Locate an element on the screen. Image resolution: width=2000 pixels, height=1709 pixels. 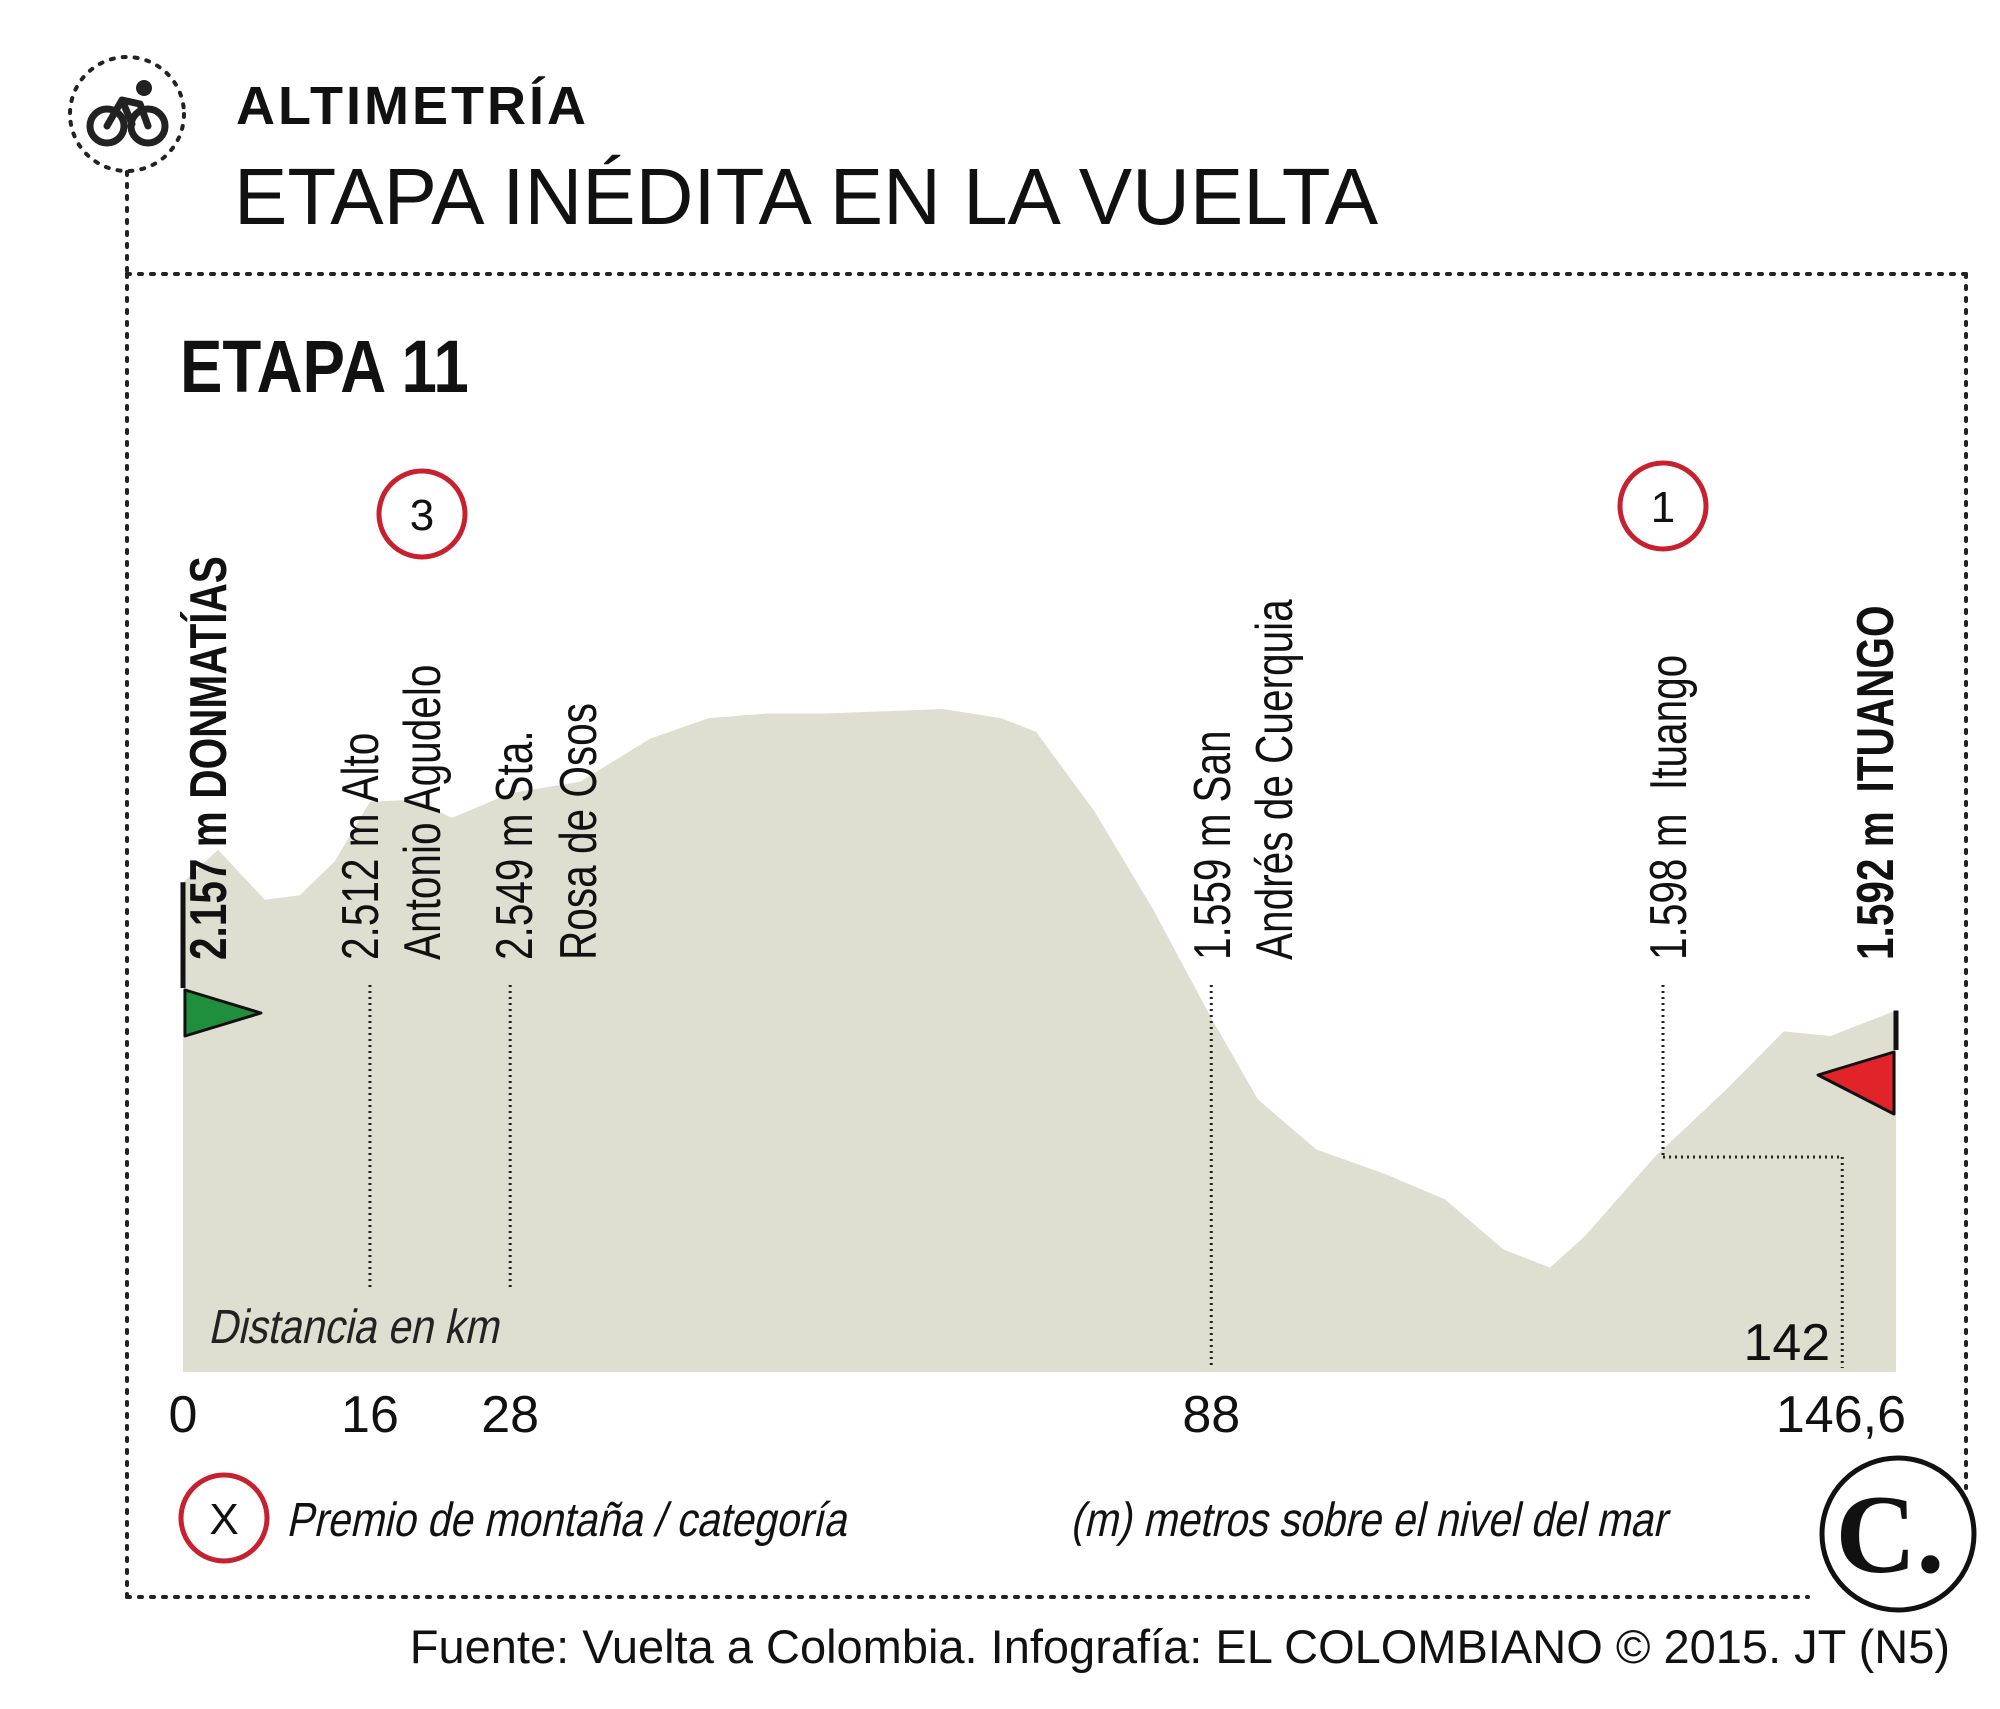
elevation-label: 2.549 m is located at coordinates (514, 886).